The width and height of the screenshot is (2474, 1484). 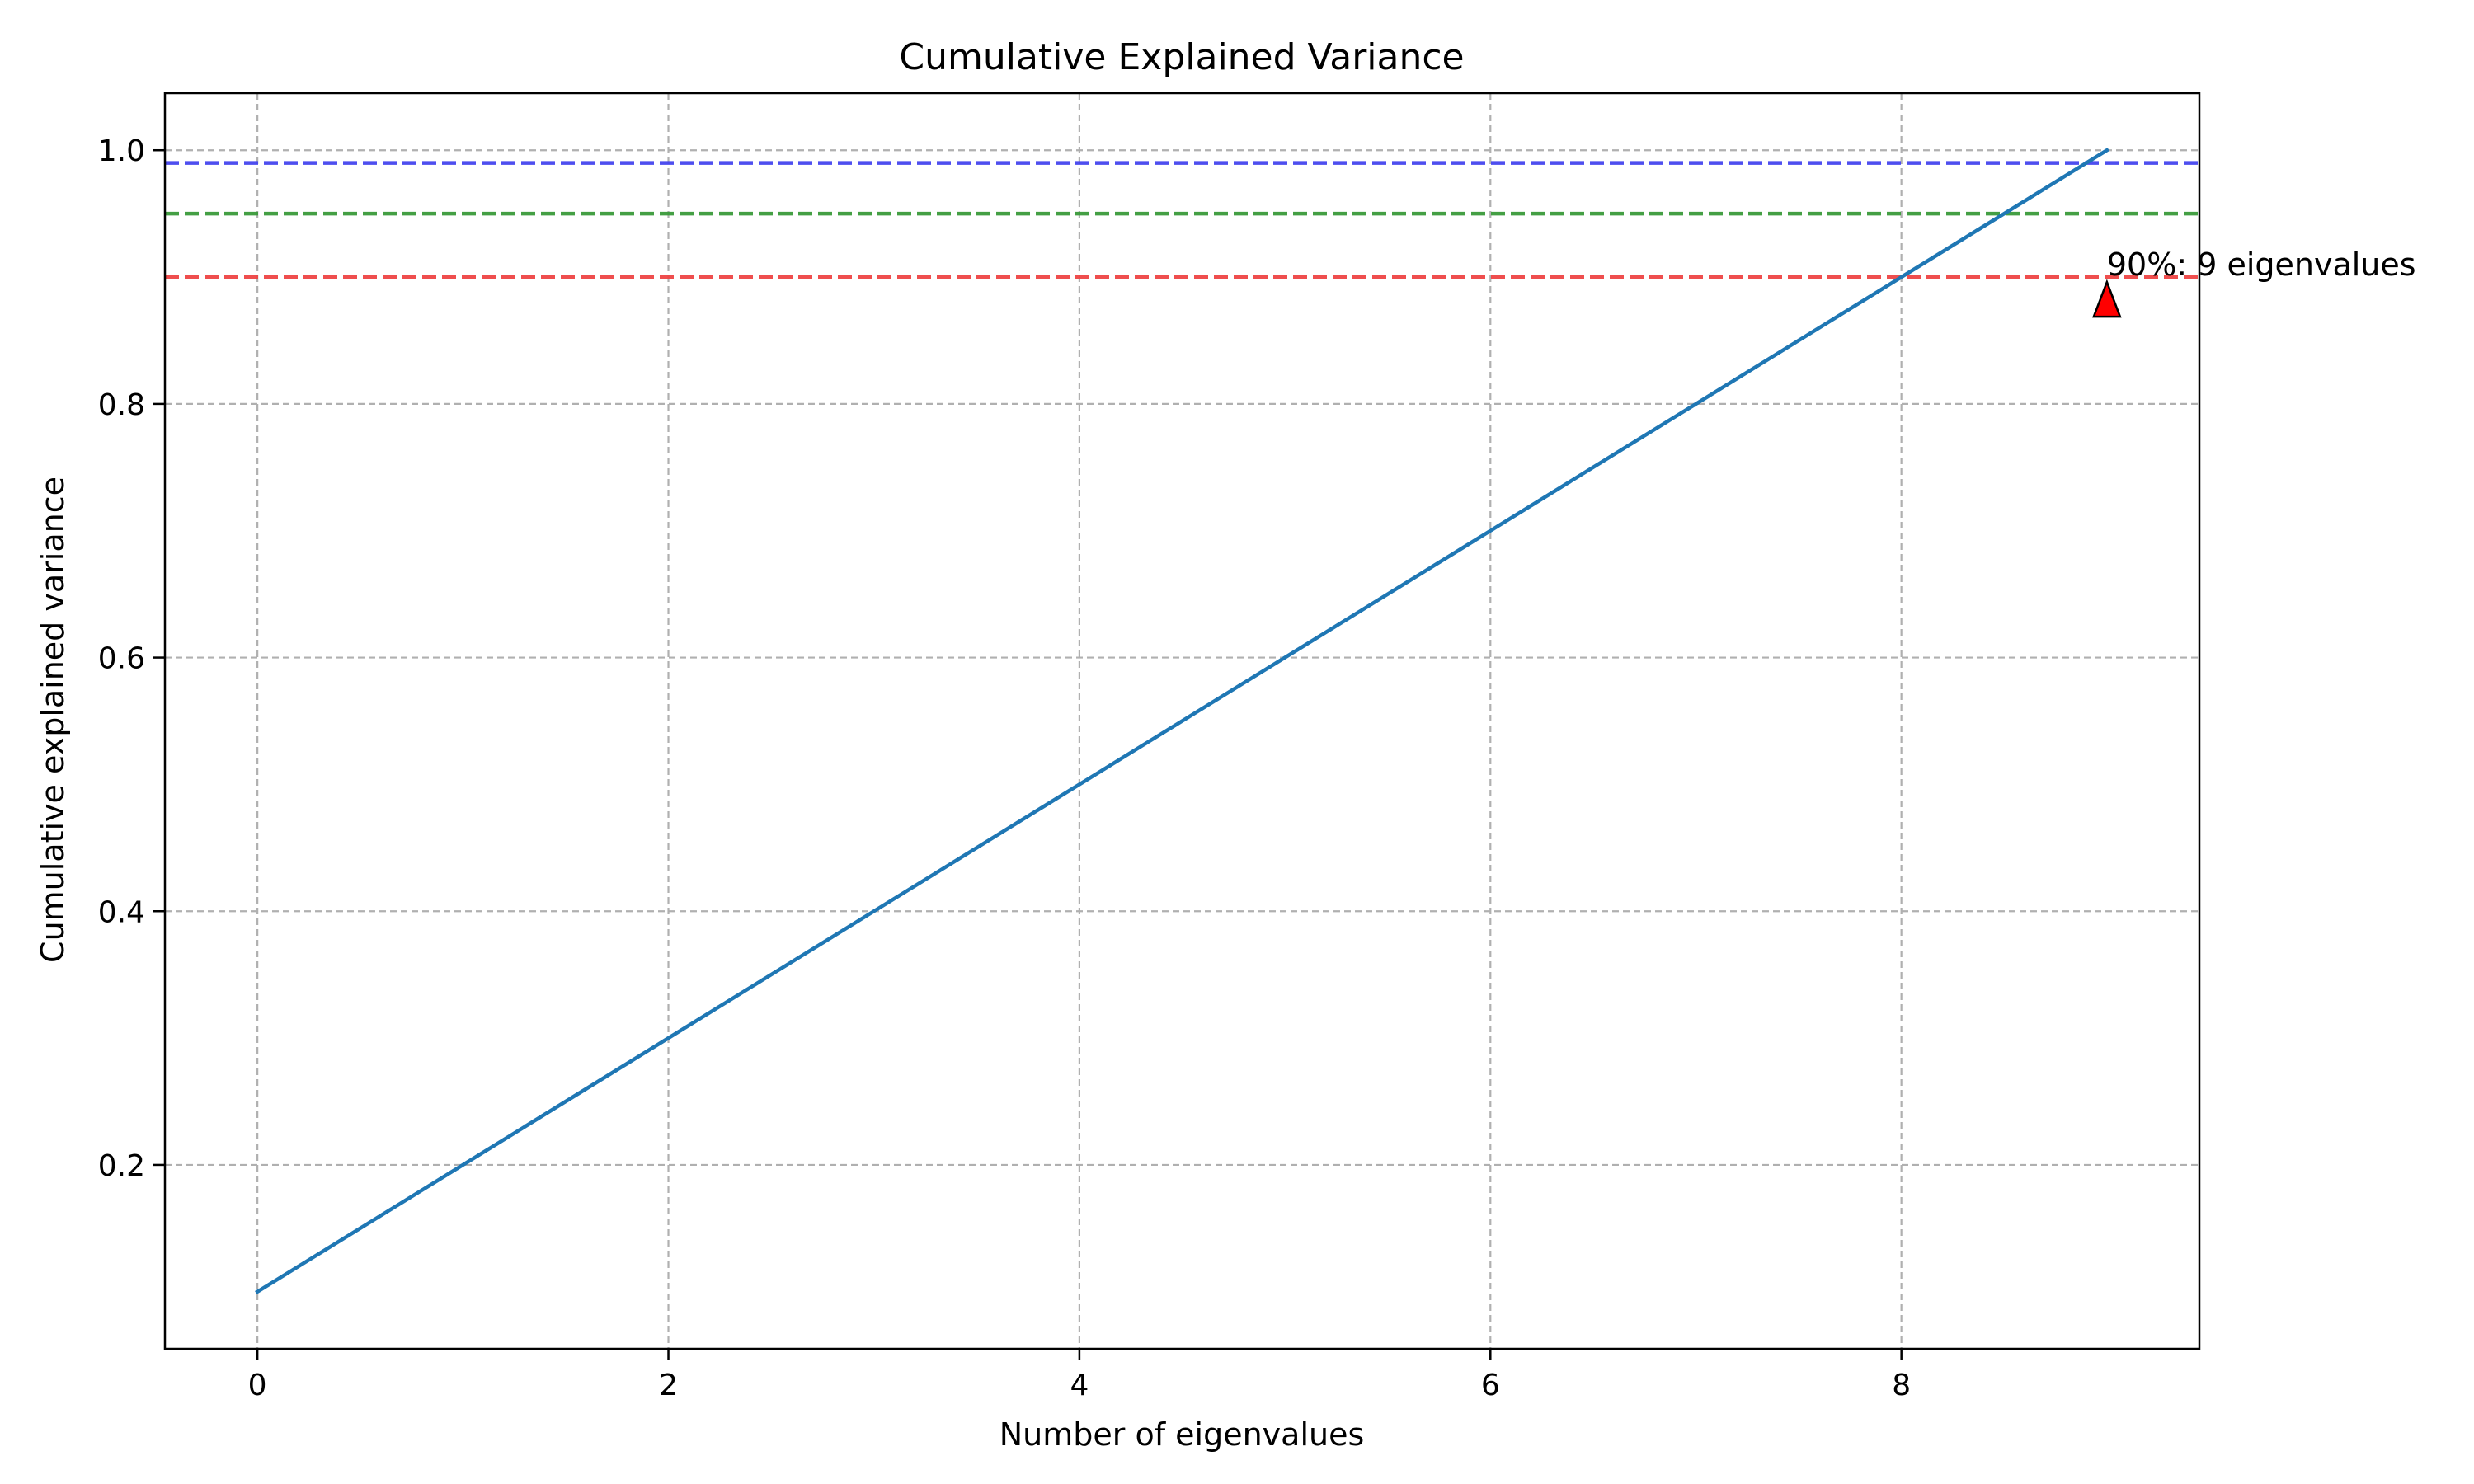 I want to click on x-tick-label: 4, so click(x=1079, y=1385).